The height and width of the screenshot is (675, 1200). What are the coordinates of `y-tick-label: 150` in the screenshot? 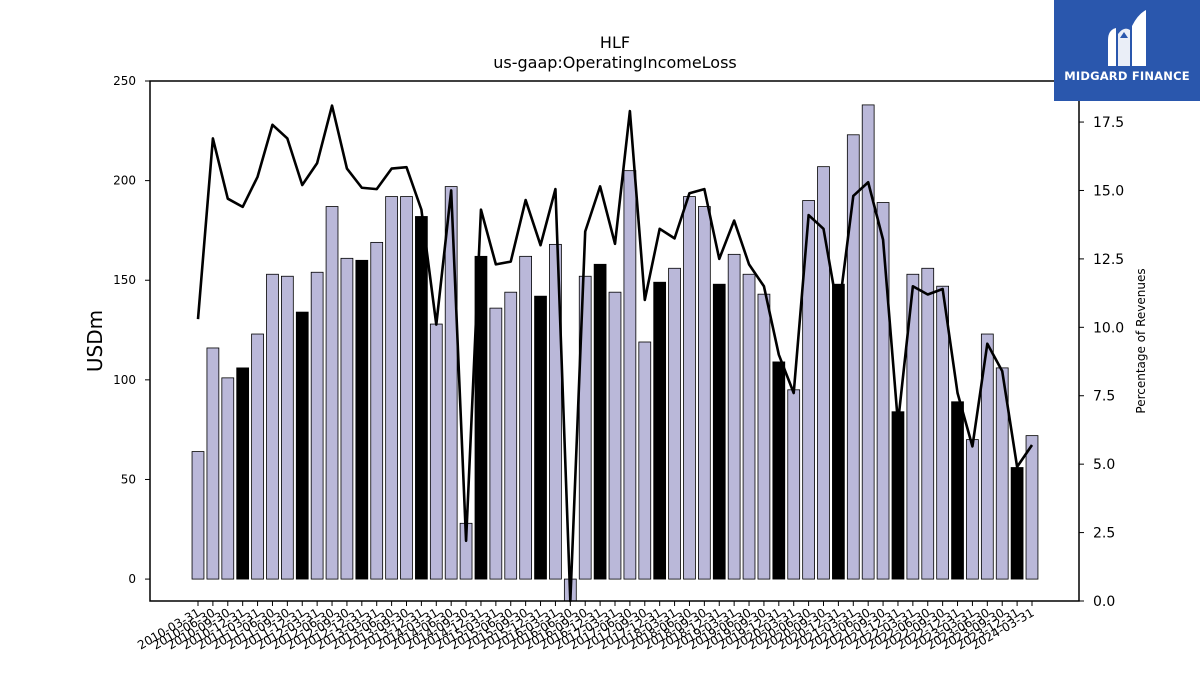 It's located at (124, 280).